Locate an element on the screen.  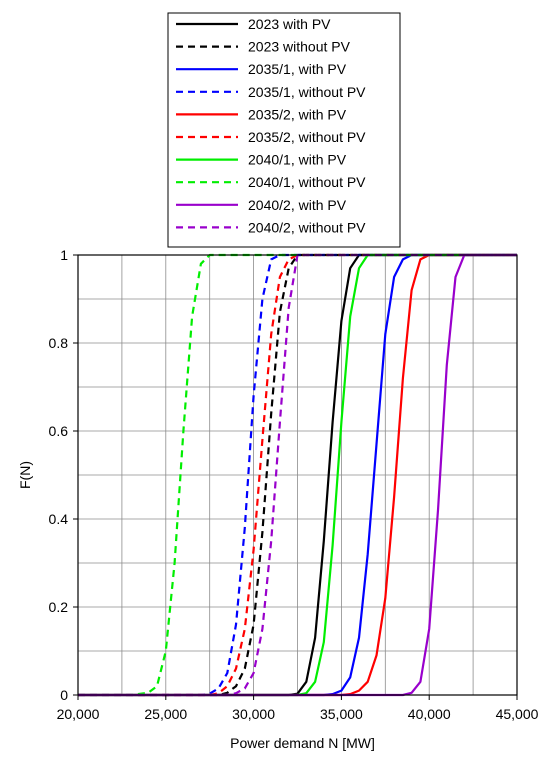
legend-entry: 2040/2, with PV is located at coordinates (297, 205).